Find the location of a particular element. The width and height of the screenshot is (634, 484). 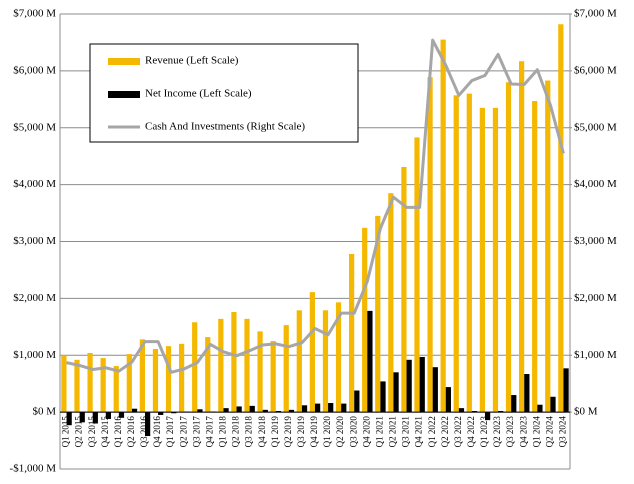

y-tick-label: $5,000 M is located at coordinates (34, 127).